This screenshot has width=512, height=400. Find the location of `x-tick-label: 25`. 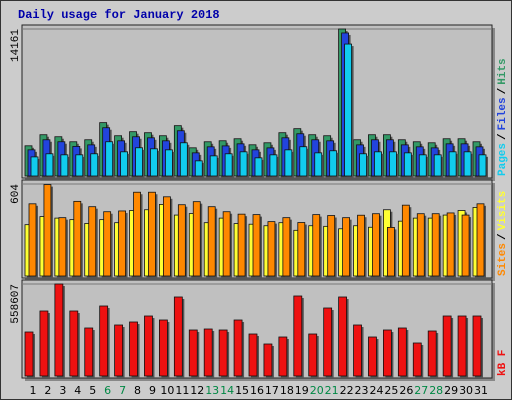

x-tick-label: 25 is located at coordinates (391, 390).